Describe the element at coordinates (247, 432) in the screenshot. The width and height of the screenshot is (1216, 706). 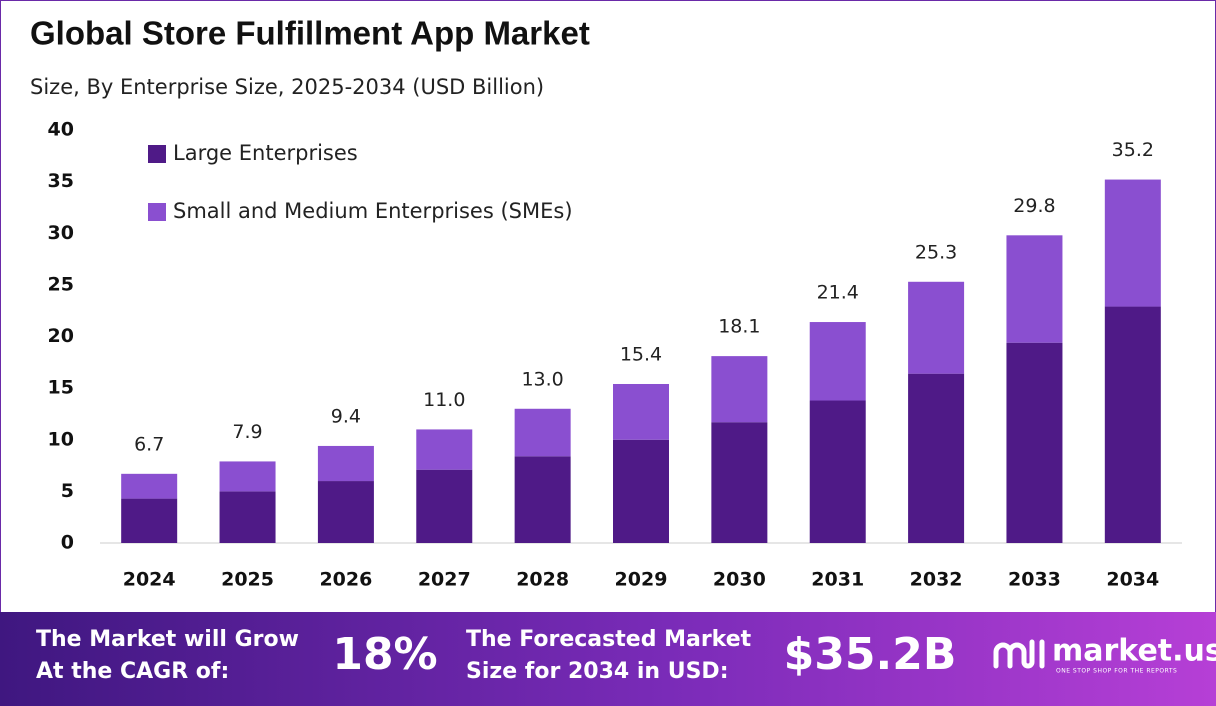
I see `total-label: 7.9` at that location.